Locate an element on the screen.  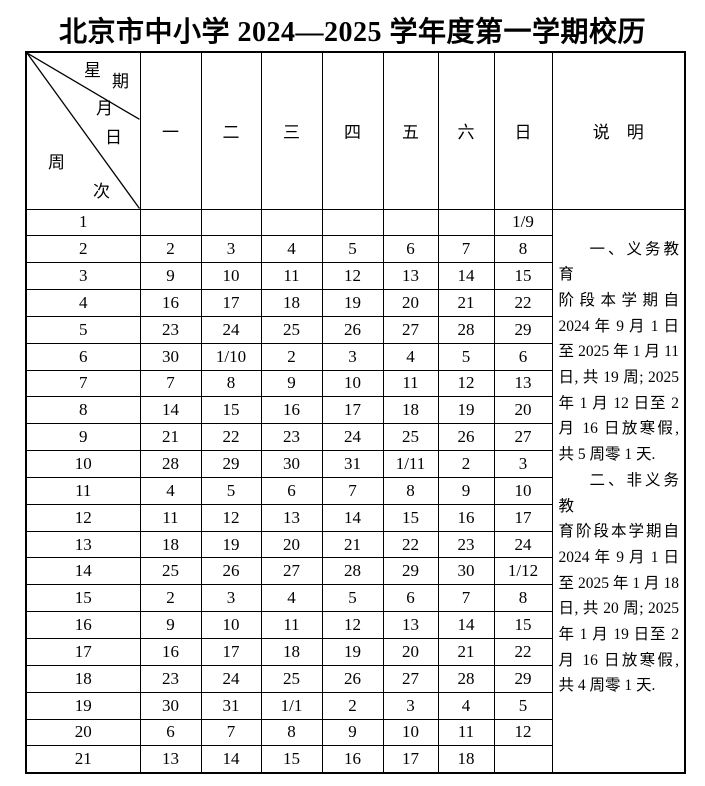
week-number-cell: 2 is located at coordinates (83, 249).